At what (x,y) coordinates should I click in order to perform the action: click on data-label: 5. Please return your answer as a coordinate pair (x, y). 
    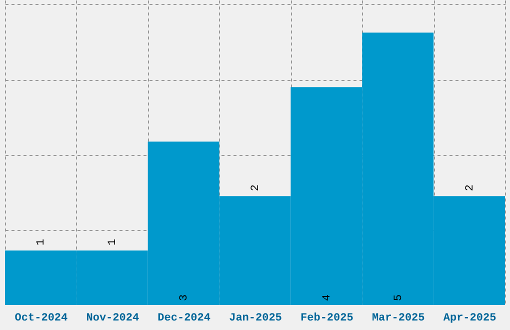
    Looking at the image, I should click on (398, 297).